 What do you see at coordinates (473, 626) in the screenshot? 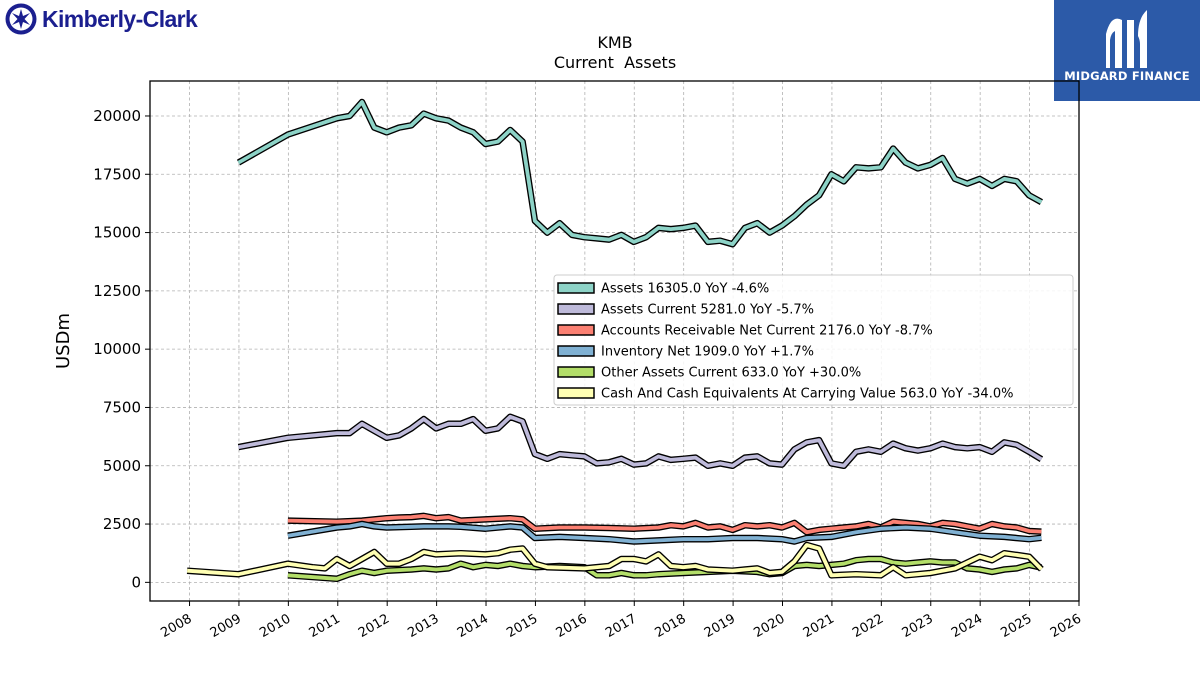
I see `x-tick-label: 2014` at bounding box center [473, 626].